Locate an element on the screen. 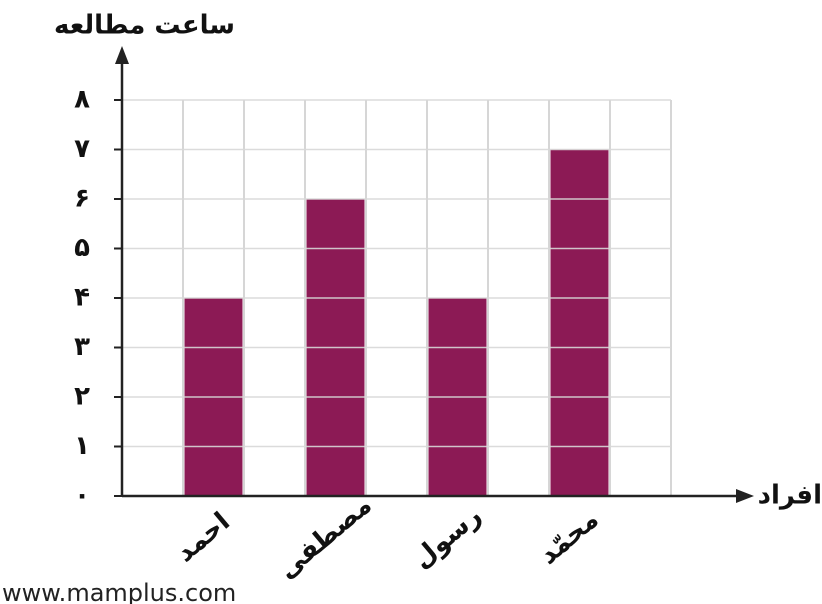 This screenshot has height=604, width=822. bar is located at coordinates (579, 322).